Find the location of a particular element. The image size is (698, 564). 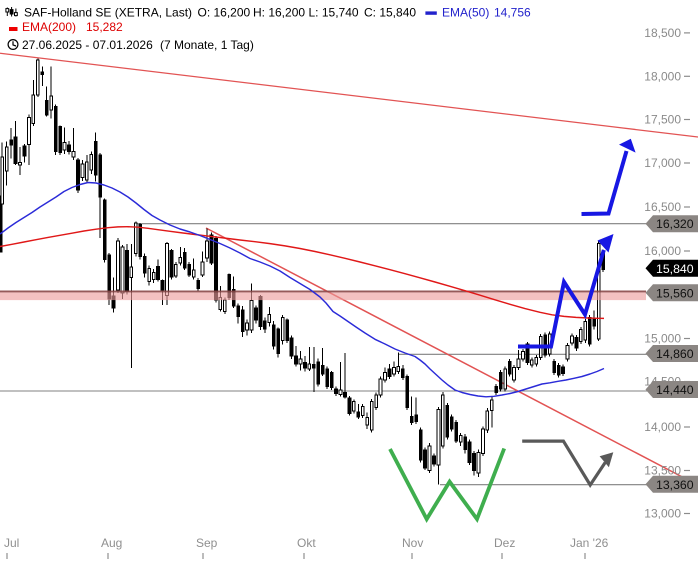

svg-text: 15,560 is located at coordinates (675, 293).